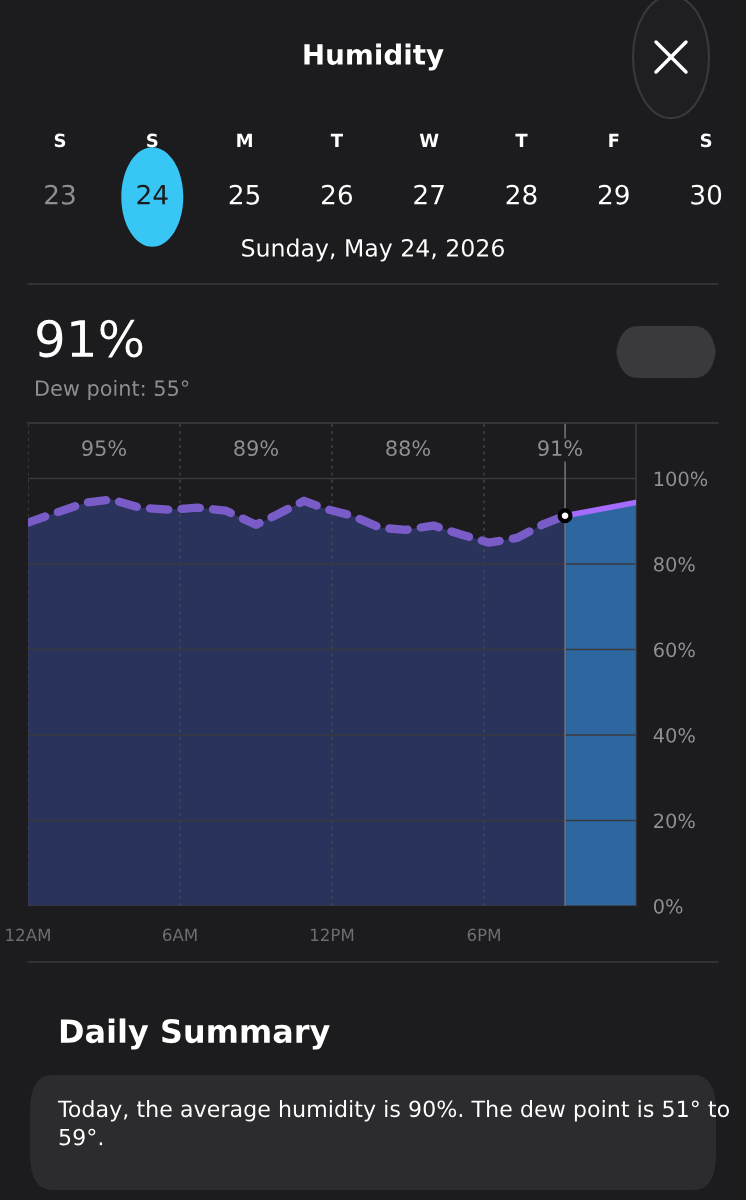 The height and width of the screenshot is (1200, 746). What do you see at coordinates (674, 650) in the screenshot?
I see `y-tick-label: 60%` at bounding box center [674, 650].